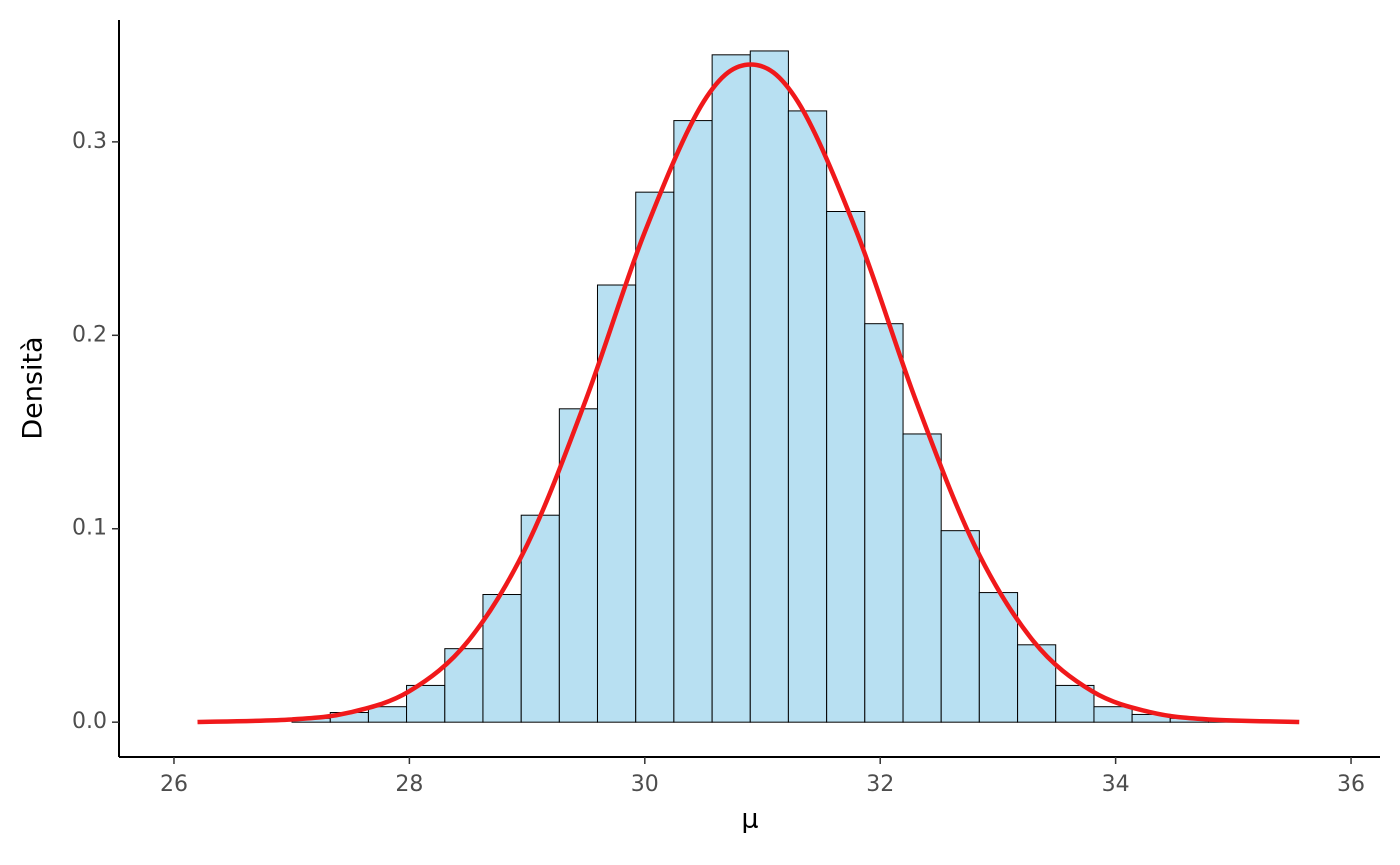 The width and height of the screenshot is (1400, 865). What do you see at coordinates (1116, 784) in the screenshot?
I see `x-tick-label: 34` at bounding box center [1116, 784].